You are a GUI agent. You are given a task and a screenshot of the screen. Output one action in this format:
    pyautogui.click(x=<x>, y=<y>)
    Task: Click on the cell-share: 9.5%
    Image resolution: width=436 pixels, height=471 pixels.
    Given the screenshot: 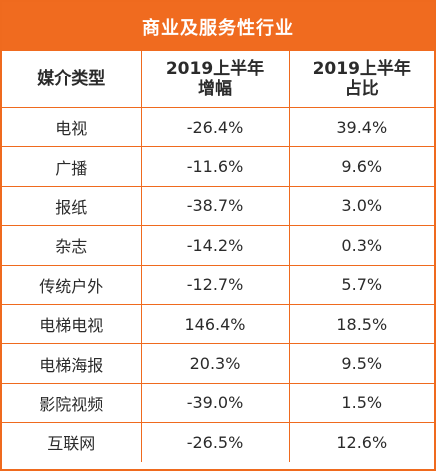 What is the action you would take?
    pyautogui.click(x=361, y=363)
    